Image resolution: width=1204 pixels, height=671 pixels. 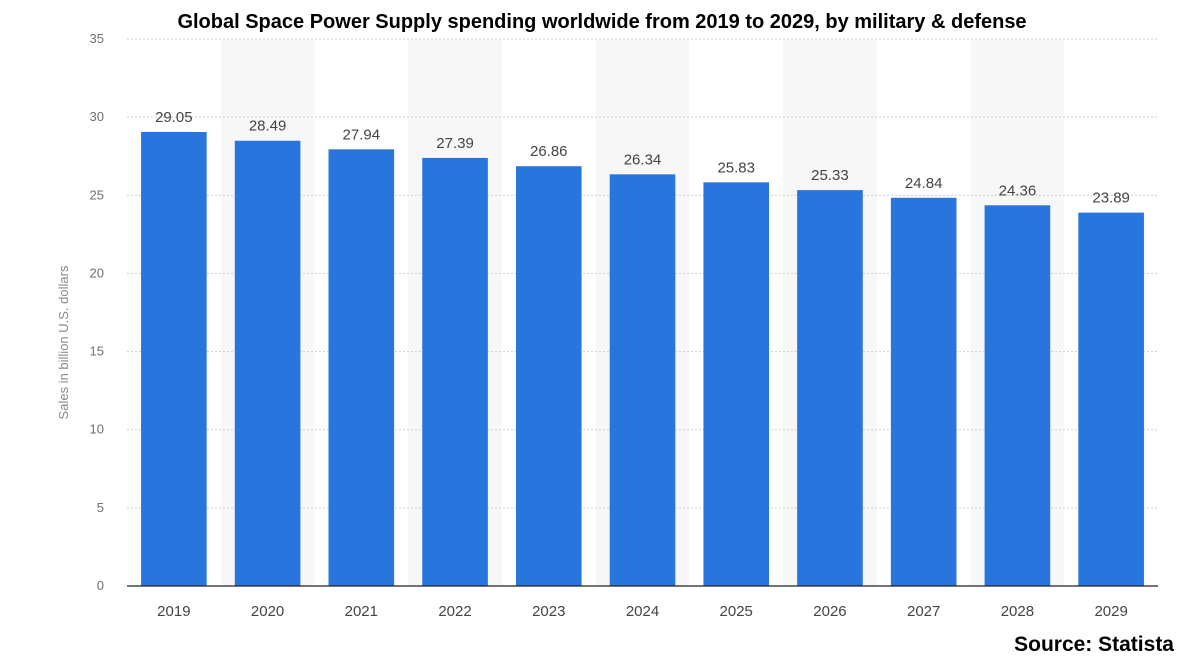 What do you see at coordinates (1110, 611) in the screenshot?
I see `x-tick-label: 2029` at bounding box center [1110, 611].